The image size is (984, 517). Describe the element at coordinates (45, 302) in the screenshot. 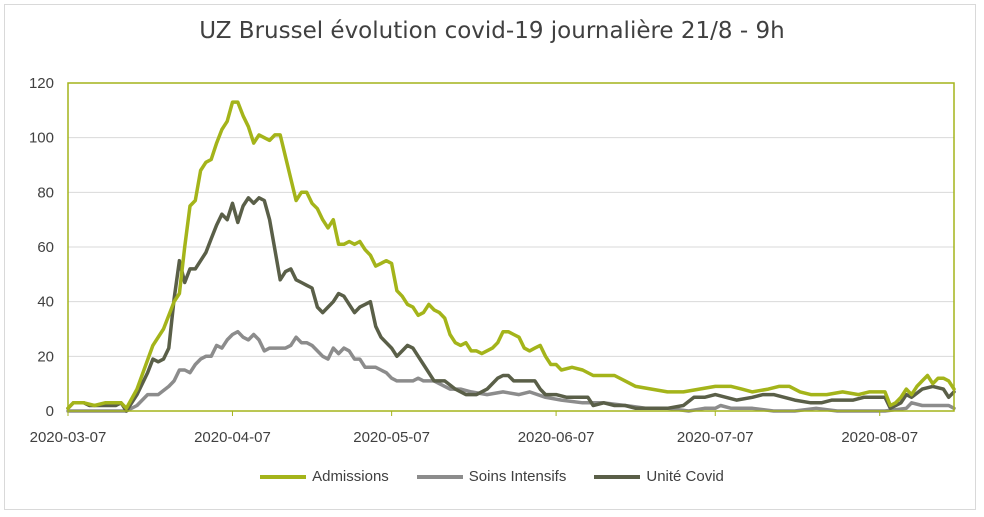

I see `y-tick-label: 40` at that location.